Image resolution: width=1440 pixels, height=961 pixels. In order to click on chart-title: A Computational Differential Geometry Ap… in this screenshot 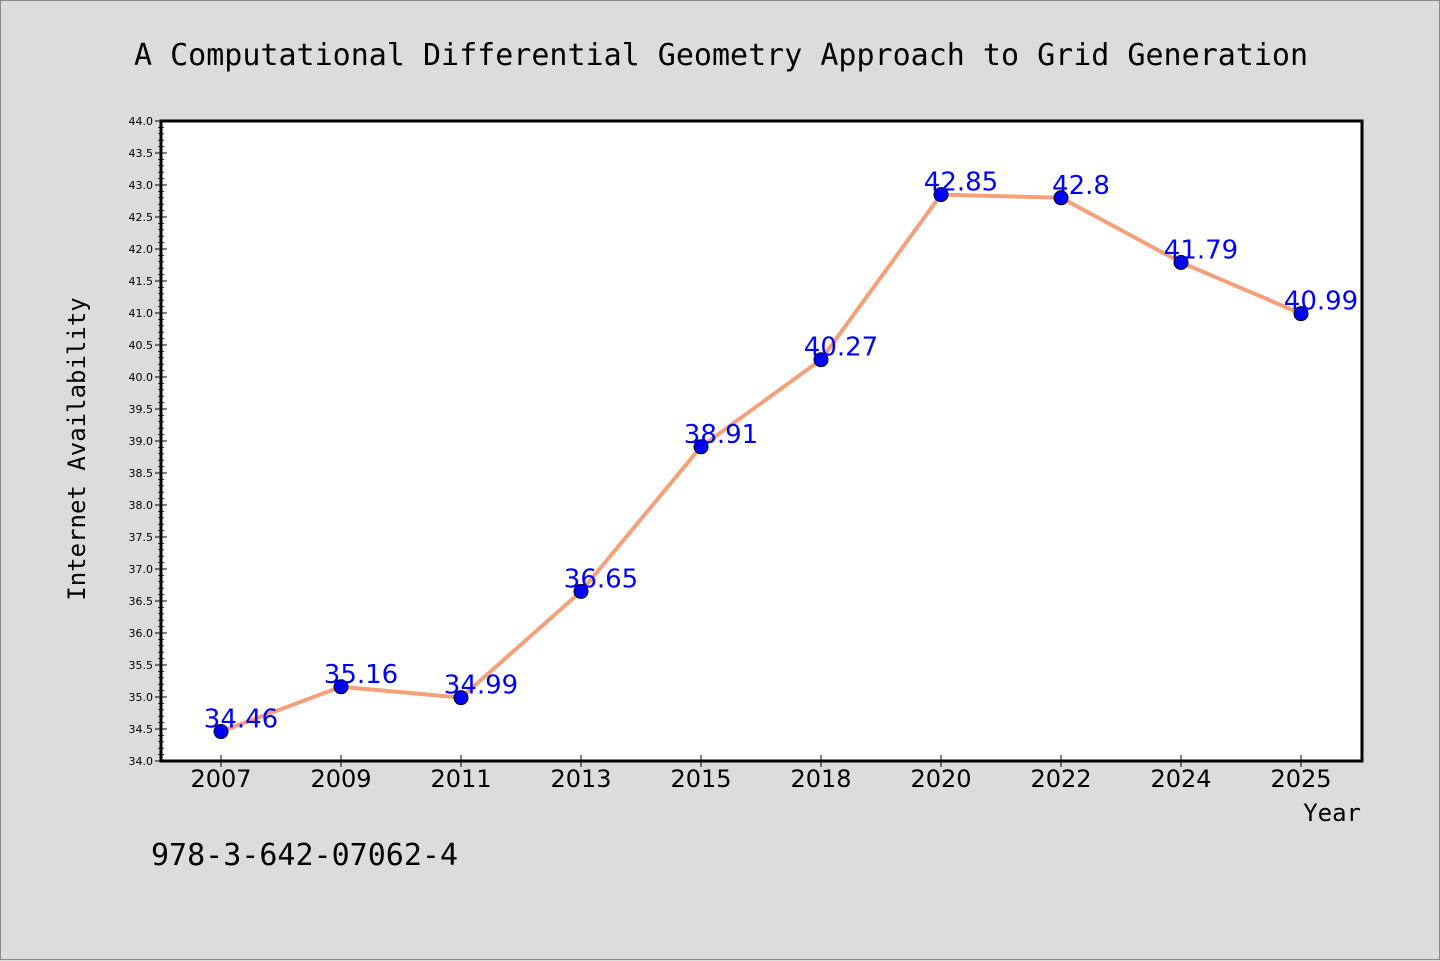, I will do `click(721, 55)`.